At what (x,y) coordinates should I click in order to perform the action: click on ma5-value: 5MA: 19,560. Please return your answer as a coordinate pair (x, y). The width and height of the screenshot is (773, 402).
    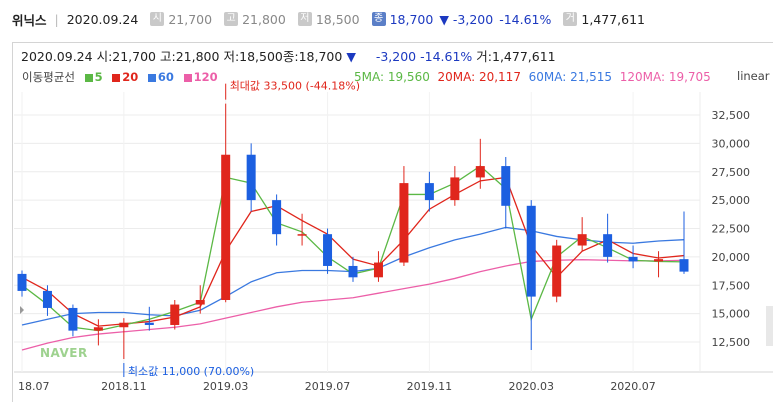
    Looking at the image, I should click on (392, 77).